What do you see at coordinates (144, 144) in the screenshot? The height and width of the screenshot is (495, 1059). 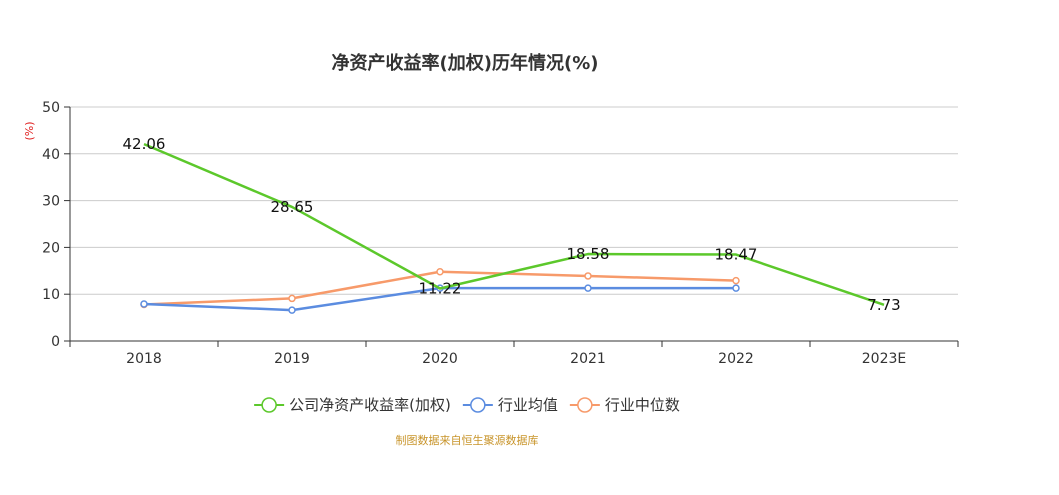 I see `data-label: 42.06` at bounding box center [144, 144].